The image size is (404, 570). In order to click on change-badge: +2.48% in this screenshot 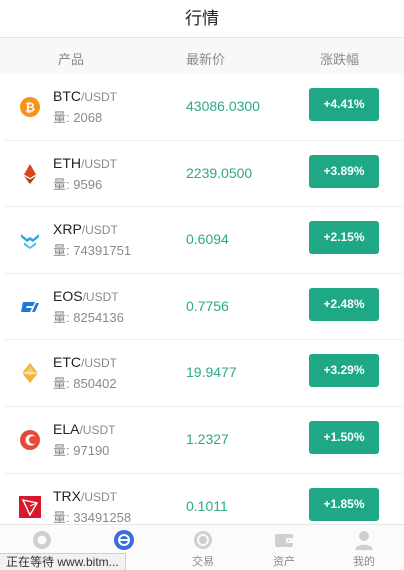, I will do `click(344, 304)`.